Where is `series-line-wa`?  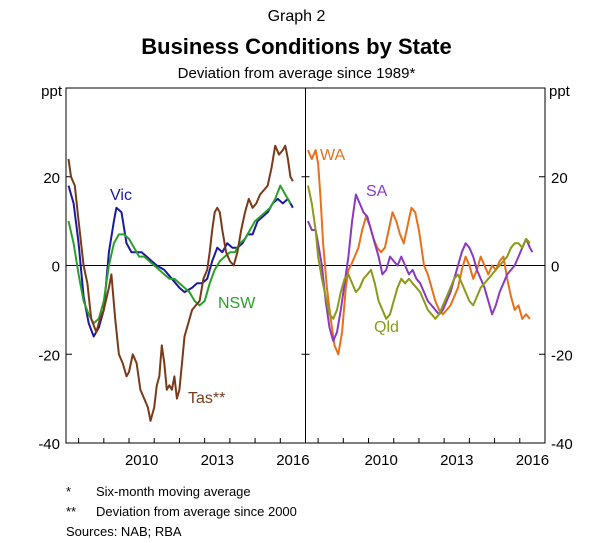 series-line-wa is located at coordinates (419, 252).